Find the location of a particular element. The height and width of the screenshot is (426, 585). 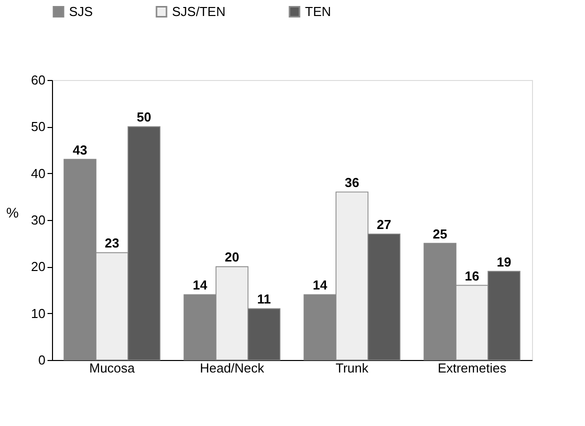

y-tick-label: 0 is located at coordinates (42, 360).